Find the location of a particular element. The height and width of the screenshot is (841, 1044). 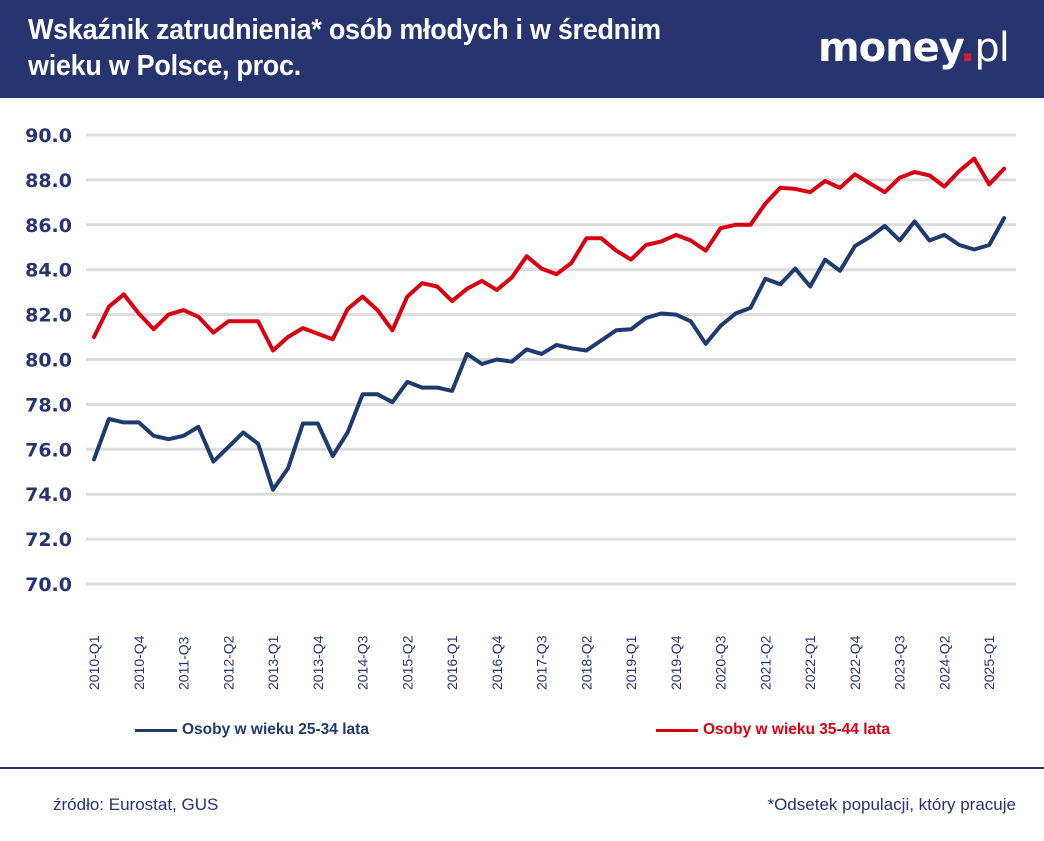

footer-divider is located at coordinates (522, 768).